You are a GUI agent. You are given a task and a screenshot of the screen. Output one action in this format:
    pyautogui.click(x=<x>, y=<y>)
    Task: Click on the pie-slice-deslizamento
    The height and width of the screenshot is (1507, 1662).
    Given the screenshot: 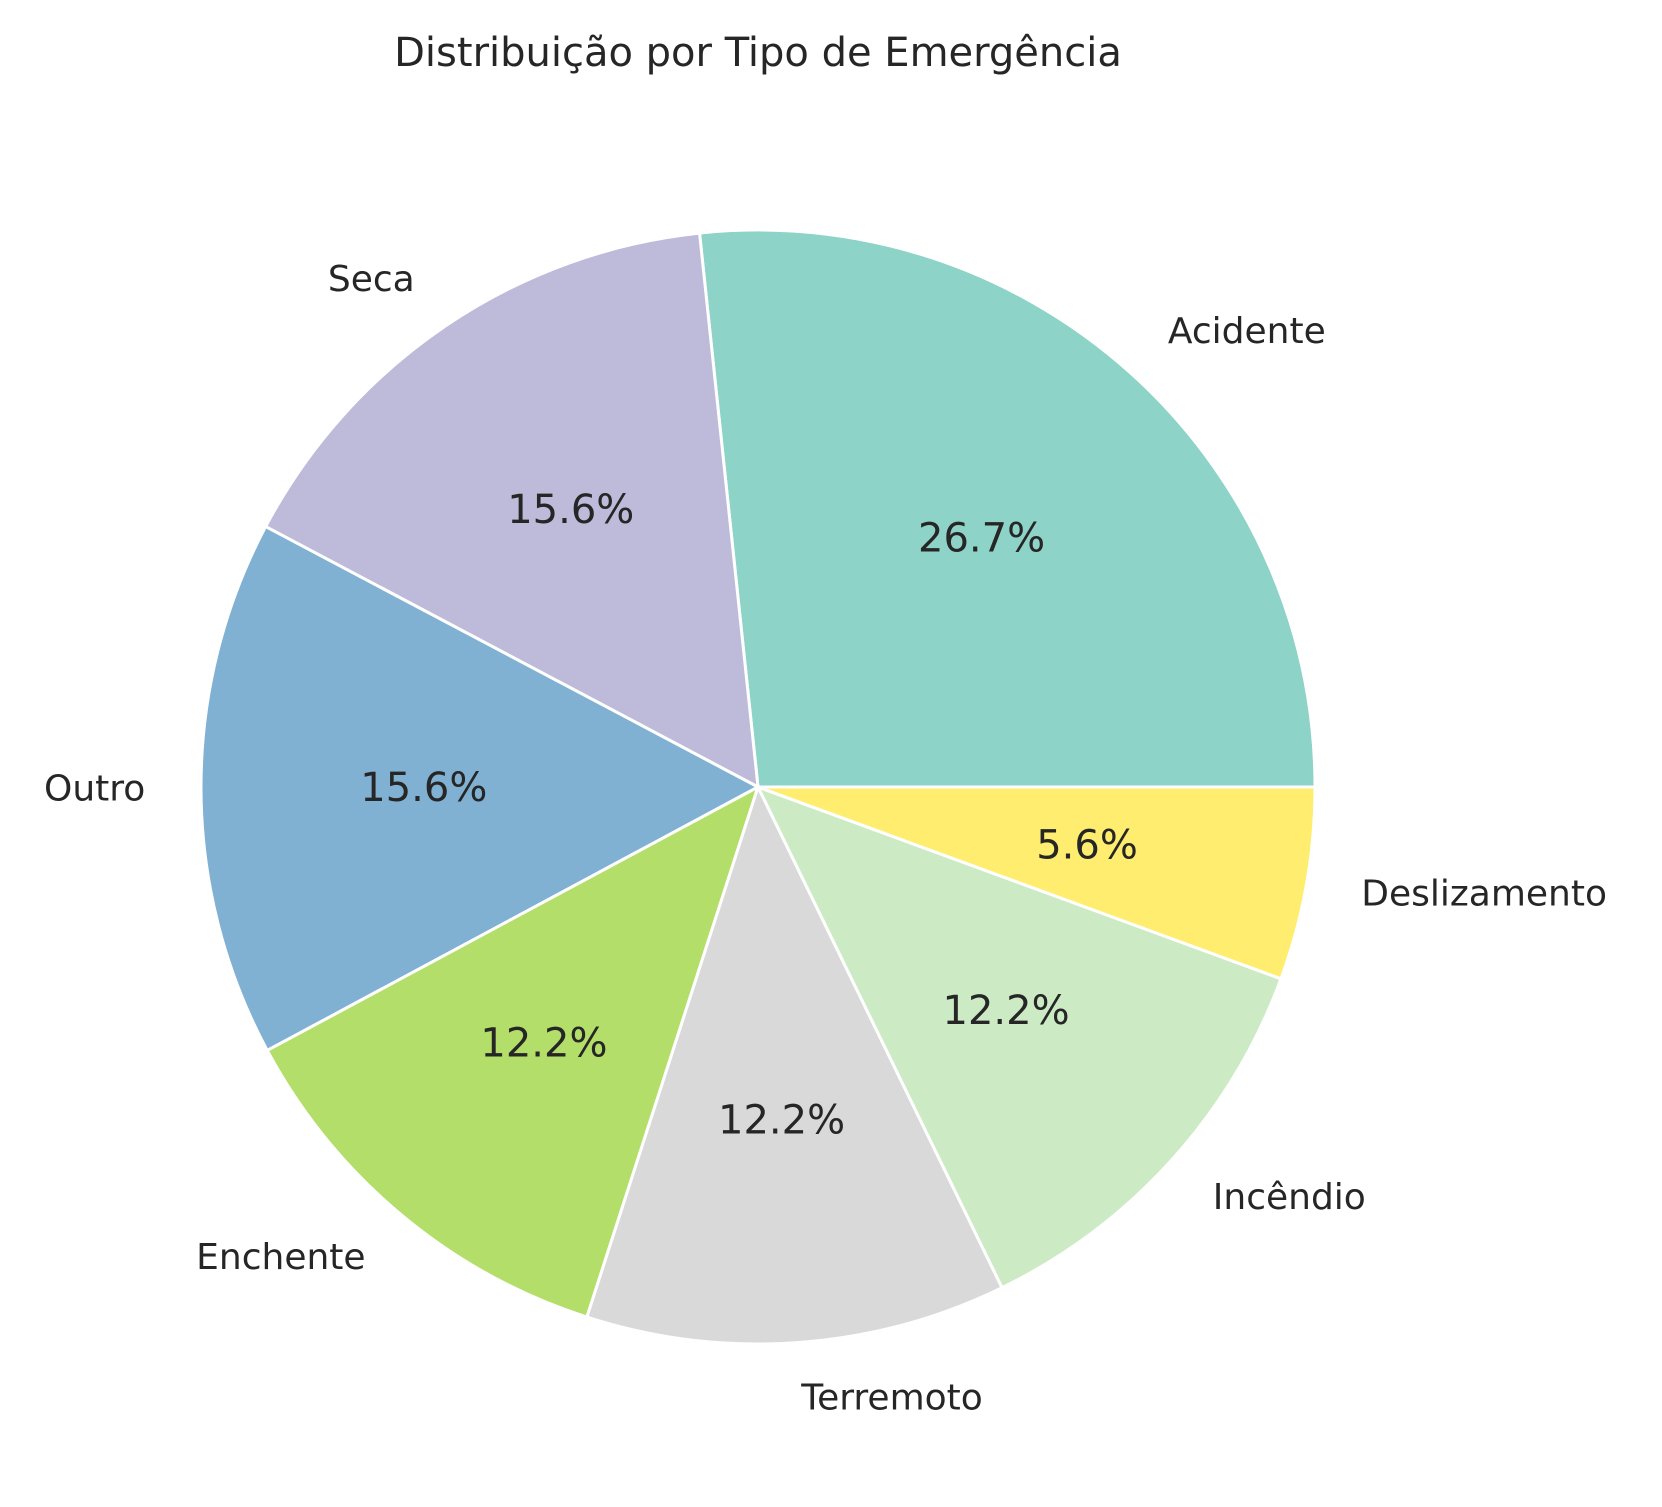 What is the action you would take?
    pyautogui.click(x=1036, y=883)
    